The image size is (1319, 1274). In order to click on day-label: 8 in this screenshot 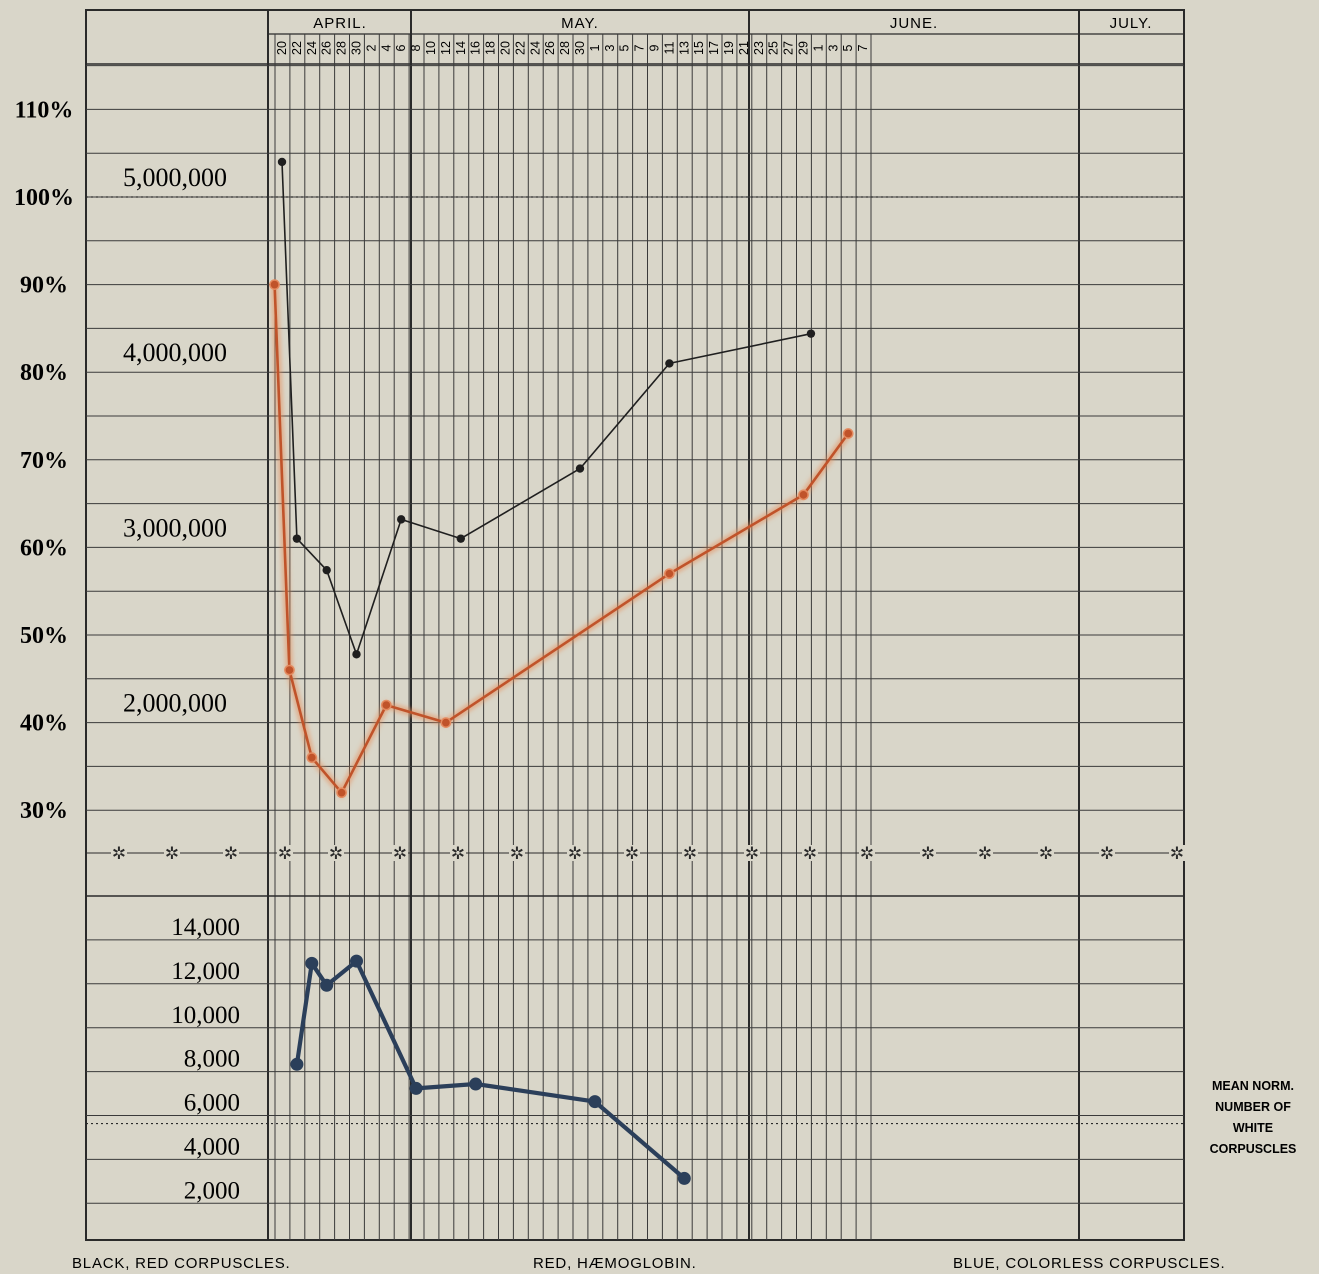, I will do `click(416, 47)`.